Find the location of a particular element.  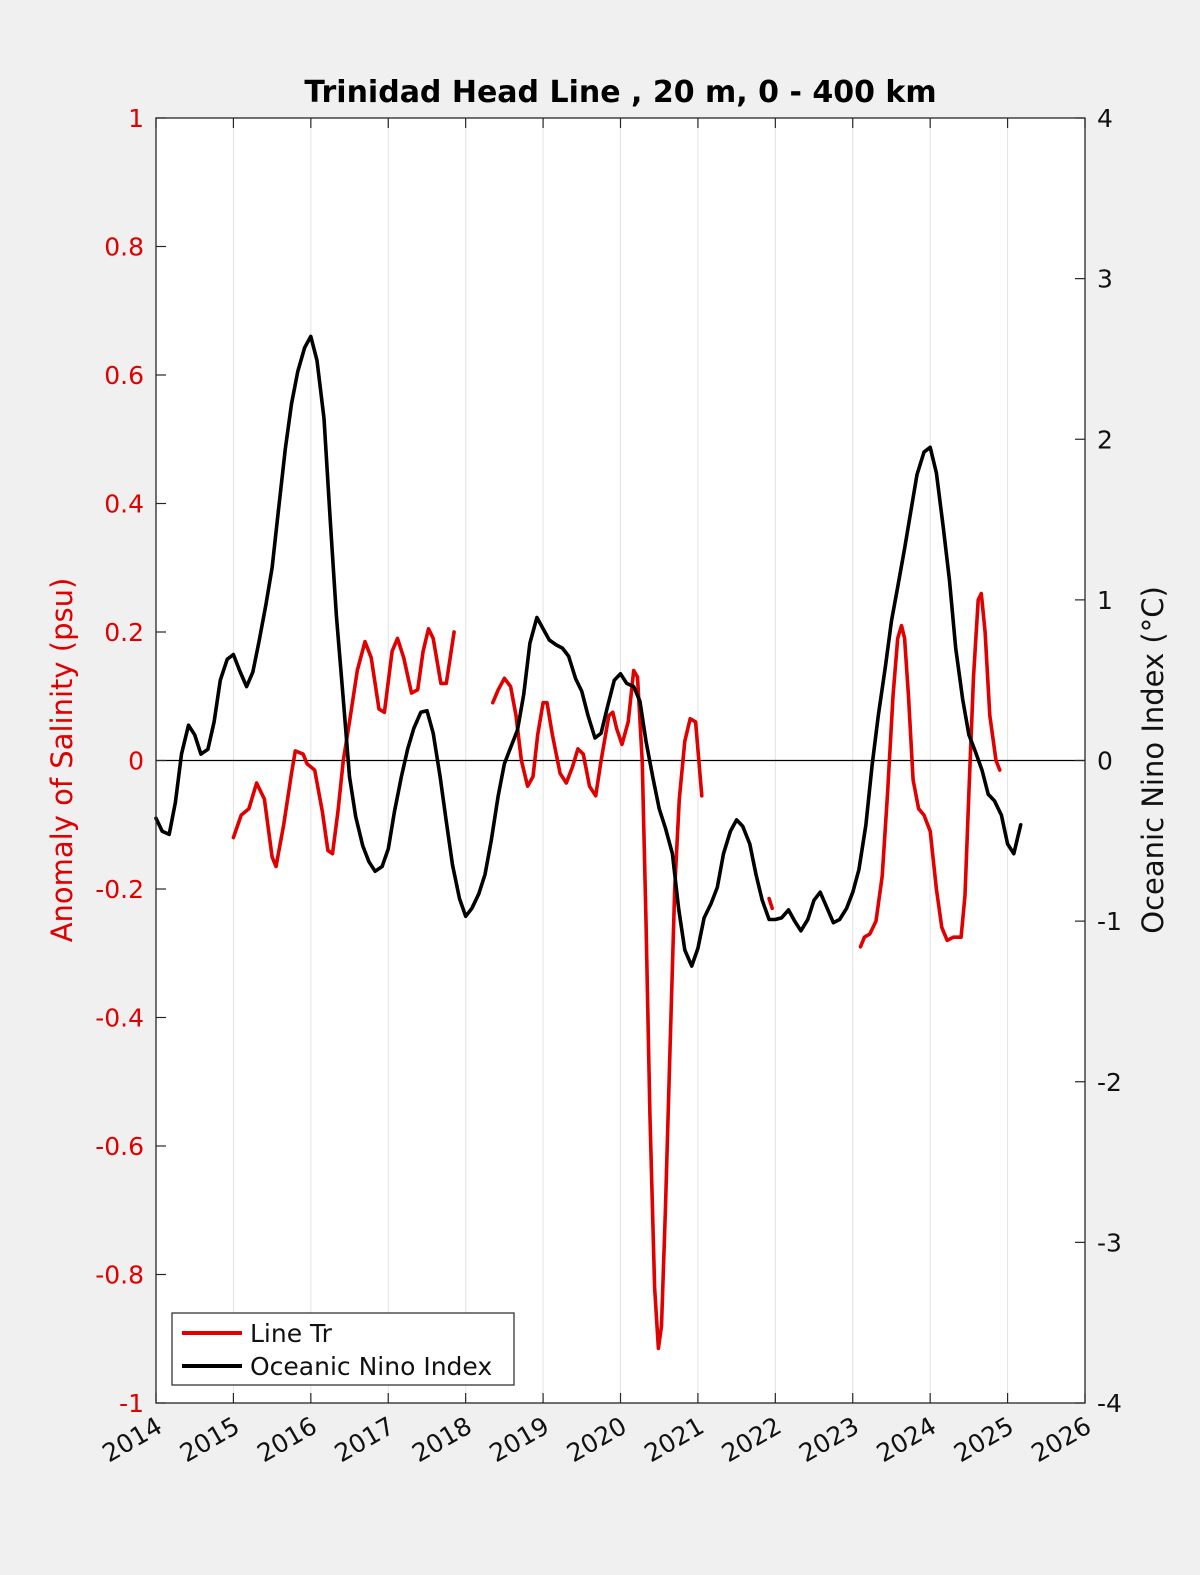

y-right-tick-label: -2 is located at coordinates (1109, 1082).